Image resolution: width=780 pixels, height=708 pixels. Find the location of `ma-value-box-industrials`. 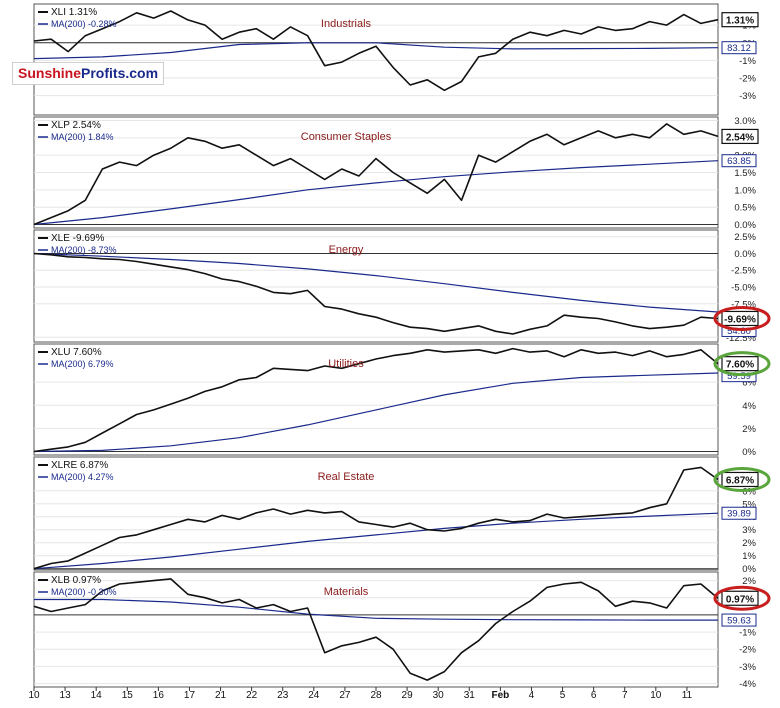

ma-value-box-industrials is located at coordinates (739, 48).